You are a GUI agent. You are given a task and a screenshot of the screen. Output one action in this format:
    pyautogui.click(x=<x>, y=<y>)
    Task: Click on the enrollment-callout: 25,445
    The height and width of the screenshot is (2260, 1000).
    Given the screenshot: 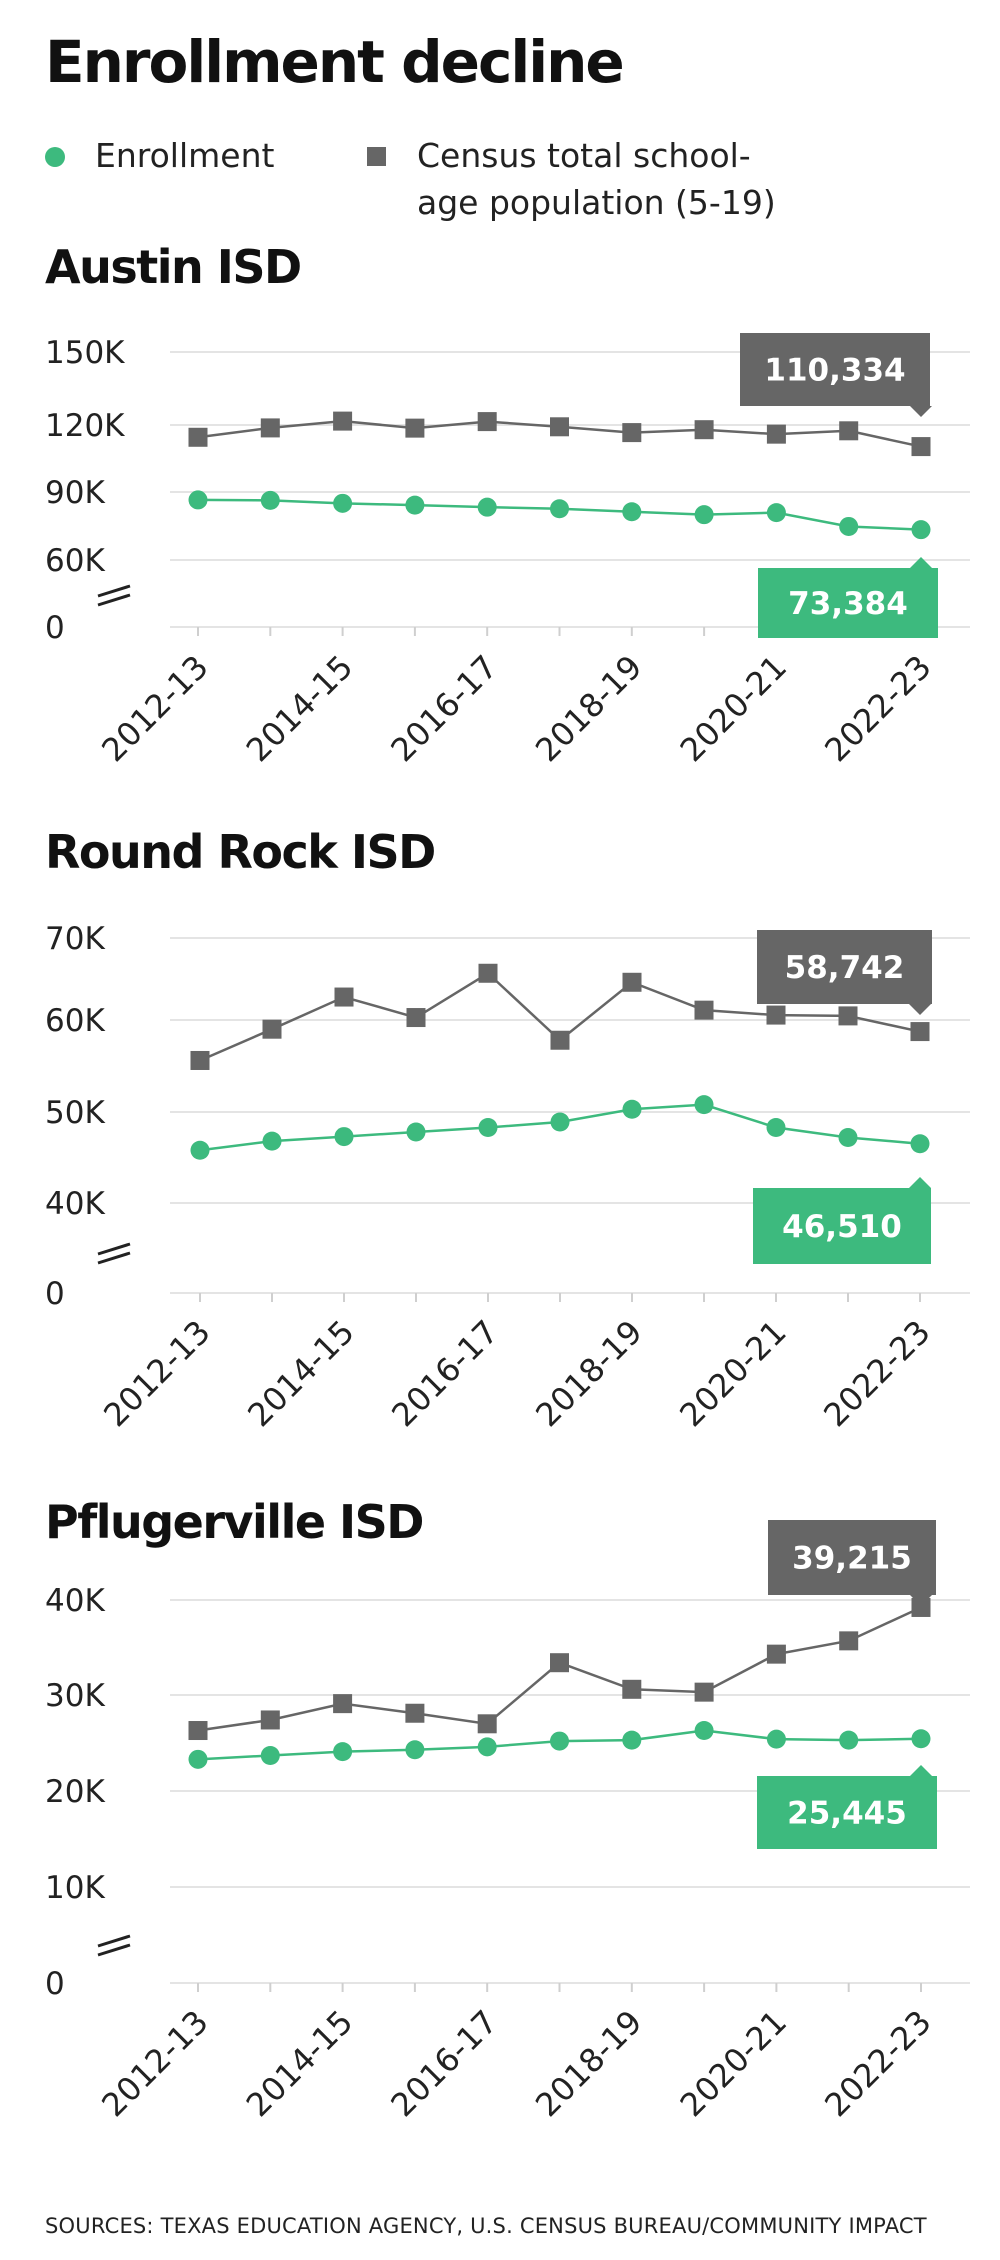 What is the action you would take?
    pyautogui.click(x=847, y=1807)
    